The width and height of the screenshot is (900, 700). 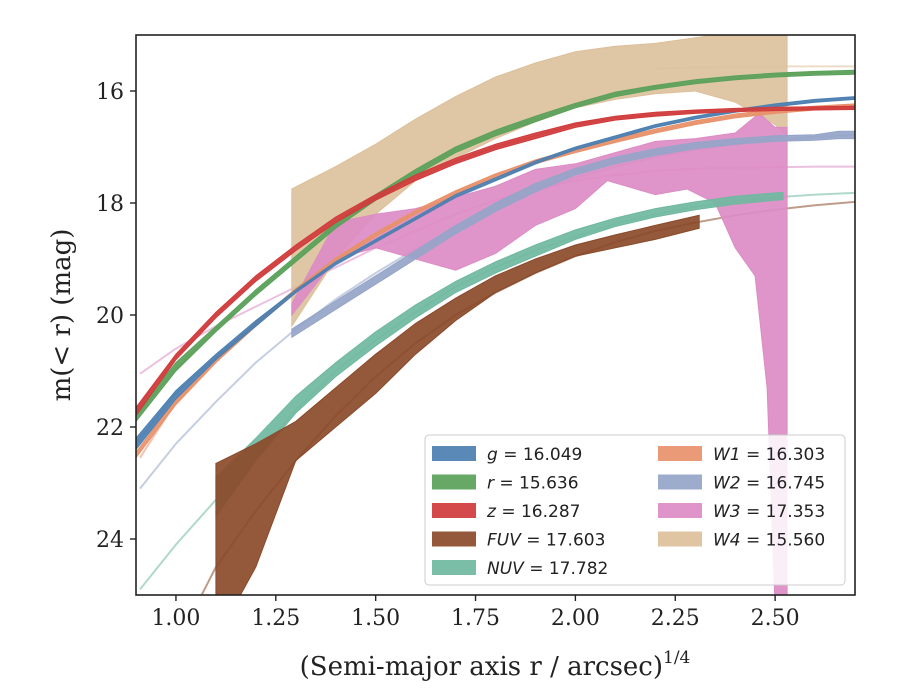 I want to click on x-axis-ticks: 1.00 1.25 1.50 1.75 2.00 2.25 2.50, so click(x=475, y=613).